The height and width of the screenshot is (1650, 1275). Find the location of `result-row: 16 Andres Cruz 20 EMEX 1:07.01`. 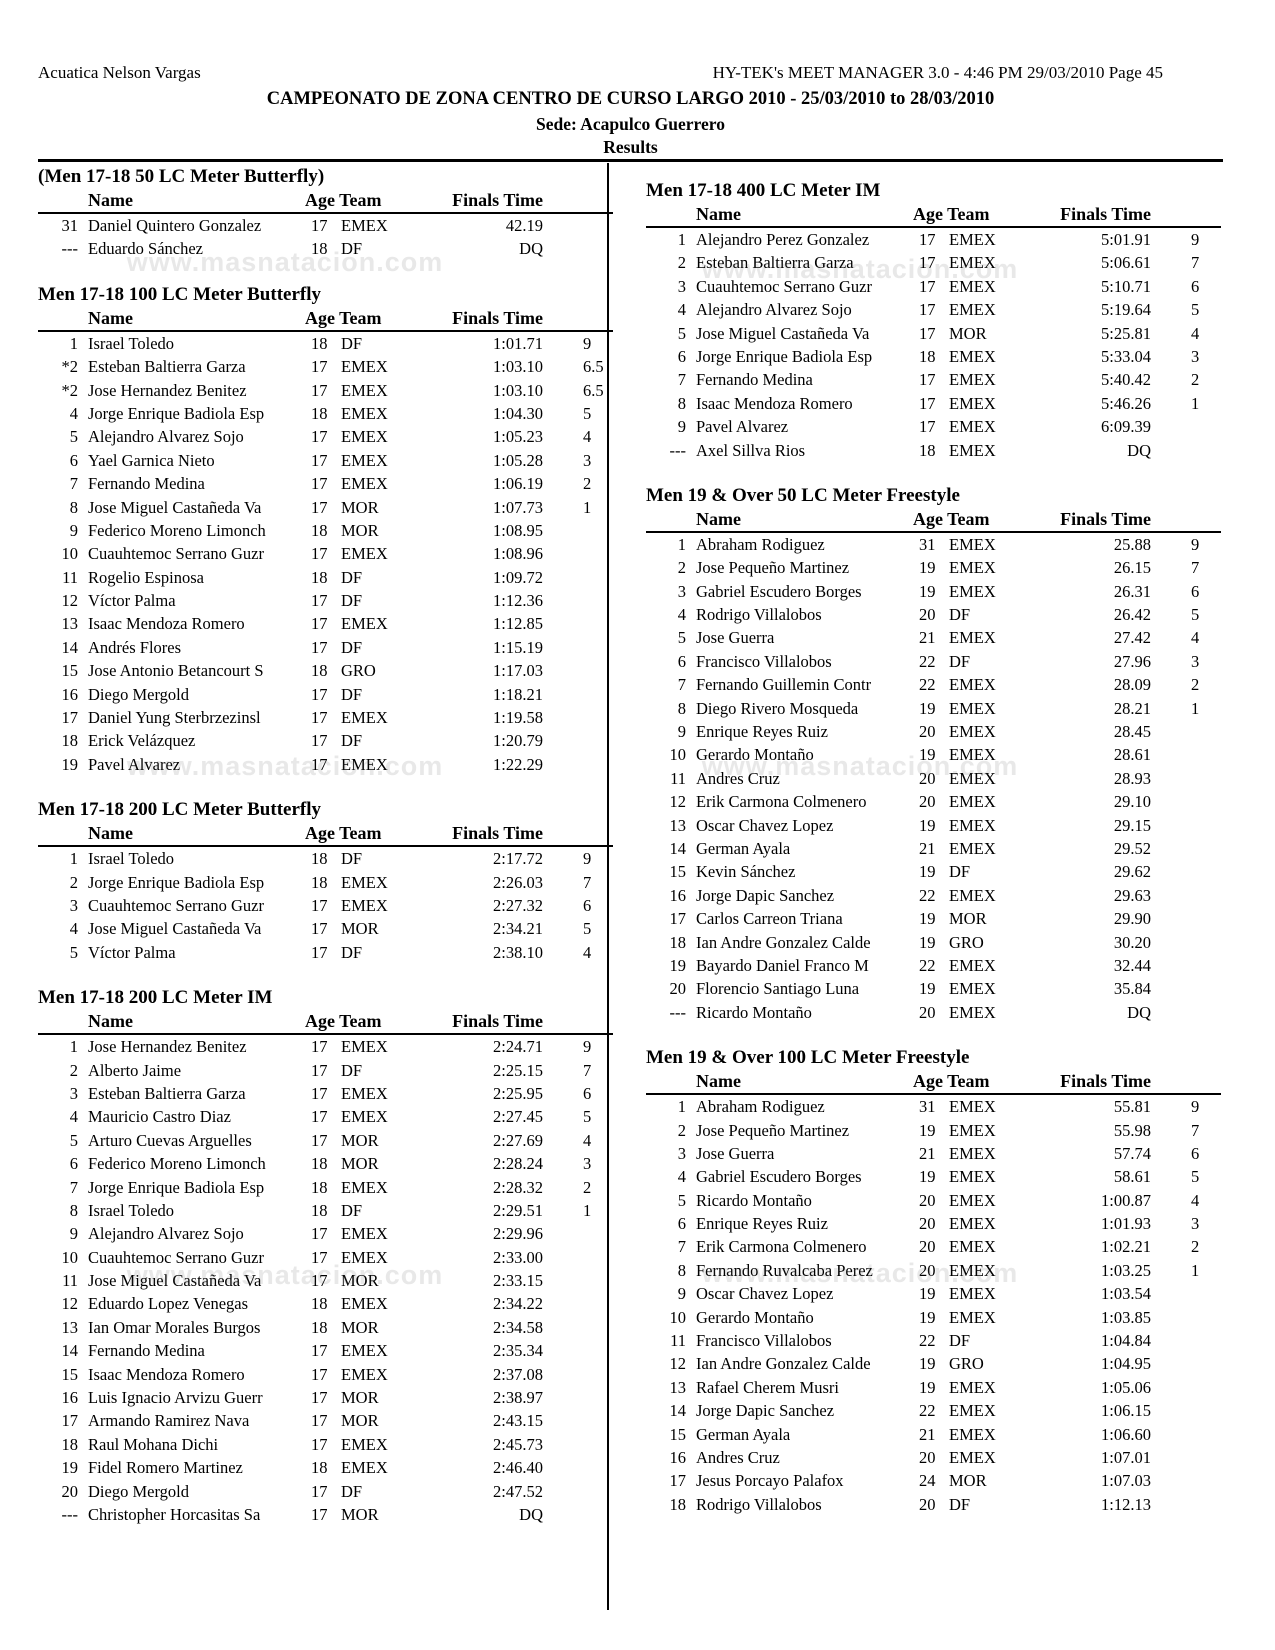

result-row: 16 Andres Cruz 20 EMEX 1:07.01 is located at coordinates (933, 1457).